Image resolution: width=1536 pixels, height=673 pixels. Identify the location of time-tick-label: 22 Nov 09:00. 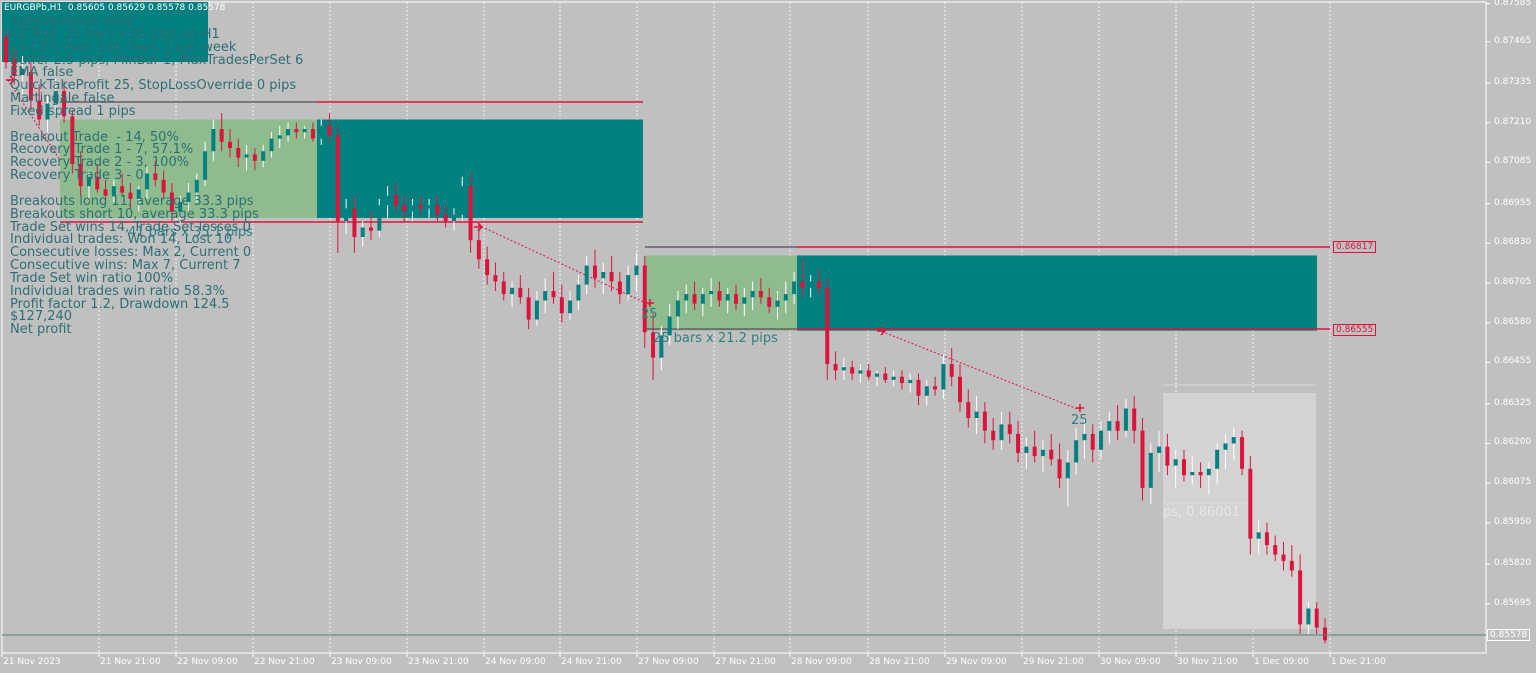
(207, 662).